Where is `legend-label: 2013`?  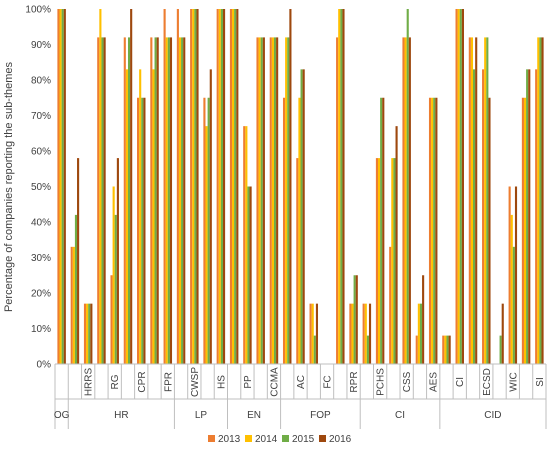 legend-label: 2013 is located at coordinates (229, 439).